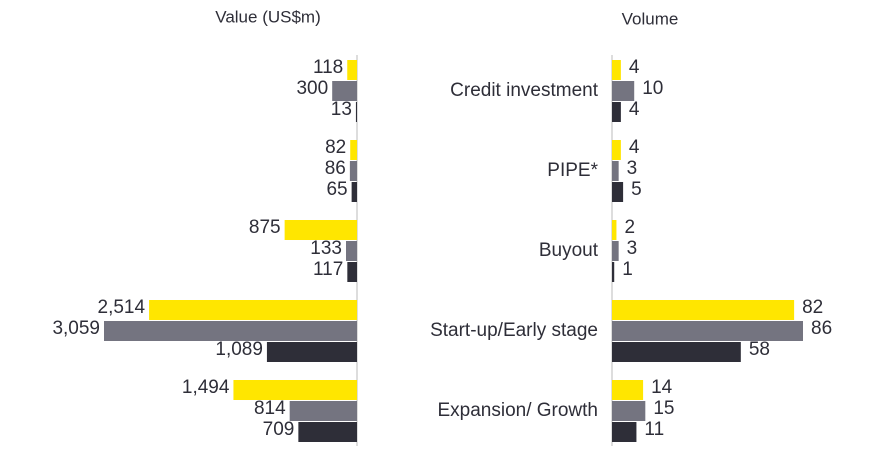  What do you see at coordinates (517, 410) in the screenshot?
I see `category-label: Expansion/ Growth` at bounding box center [517, 410].